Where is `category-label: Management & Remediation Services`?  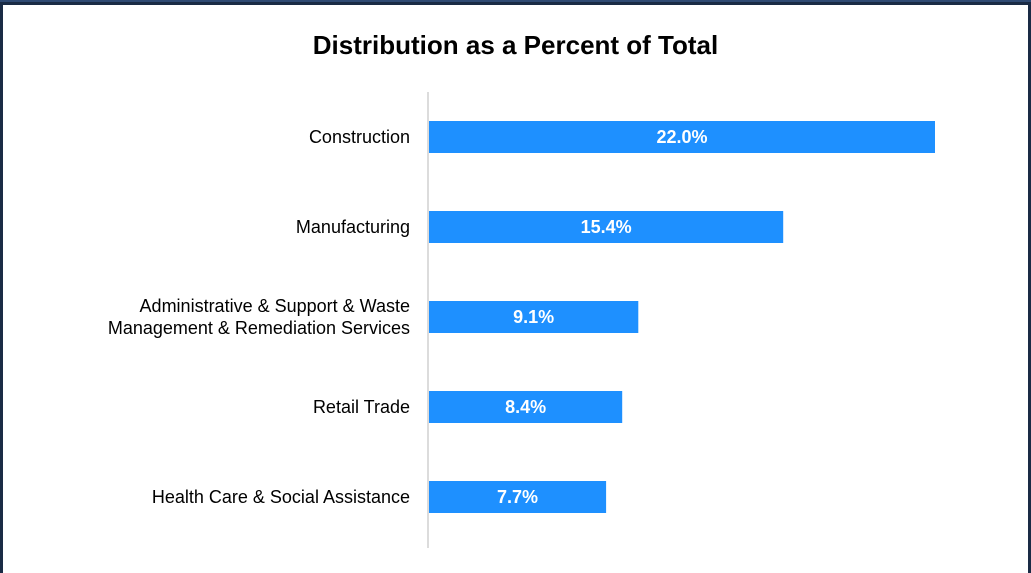
category-label: Management & Remediation Services is located at coordinates (259, 328).